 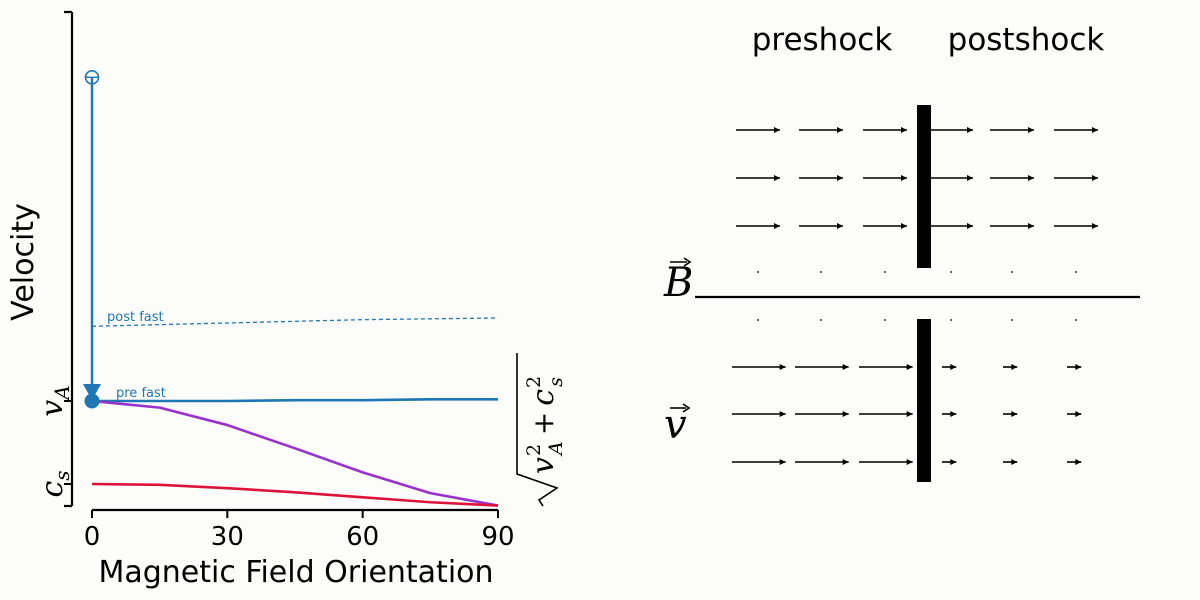 What do you see at coordinates (924, 400) in the screenshot?
I see `shock-front-v-panel` at bounding box center [924, 400].